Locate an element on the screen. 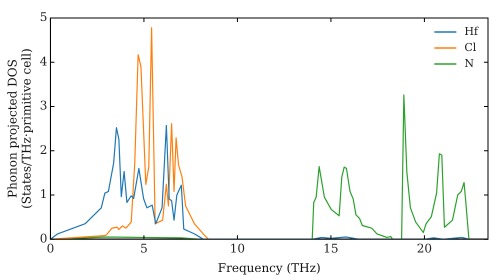 The height and width of the screenshot is (280, 500). y-tick-label: 0 is located at coordinates (44, 238).